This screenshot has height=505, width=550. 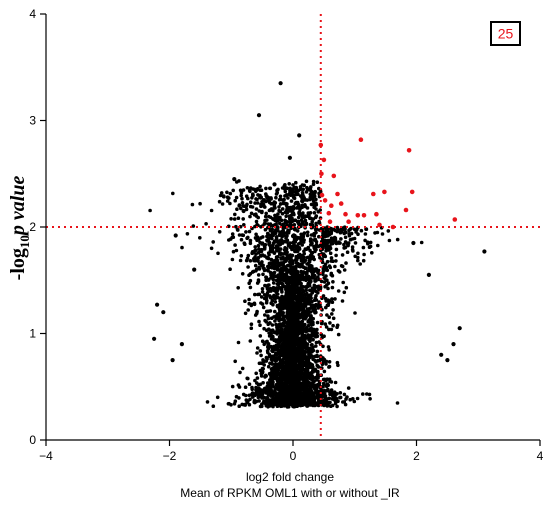 What do you see at coordinates (46, 456) in the screenshot?
I see `x-tick-label: −4` at bounding box center [46, 456].